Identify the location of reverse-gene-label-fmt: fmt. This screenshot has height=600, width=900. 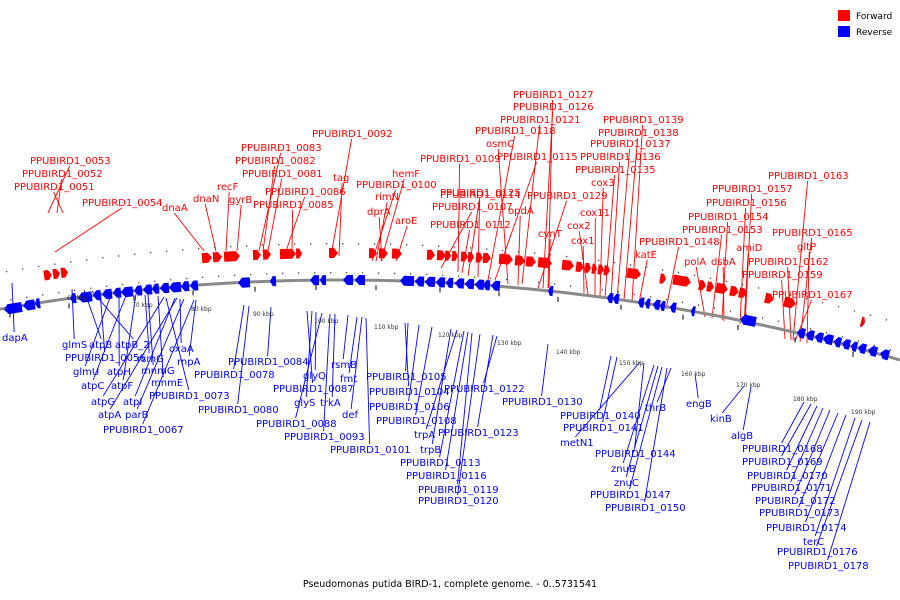
(348, 379).